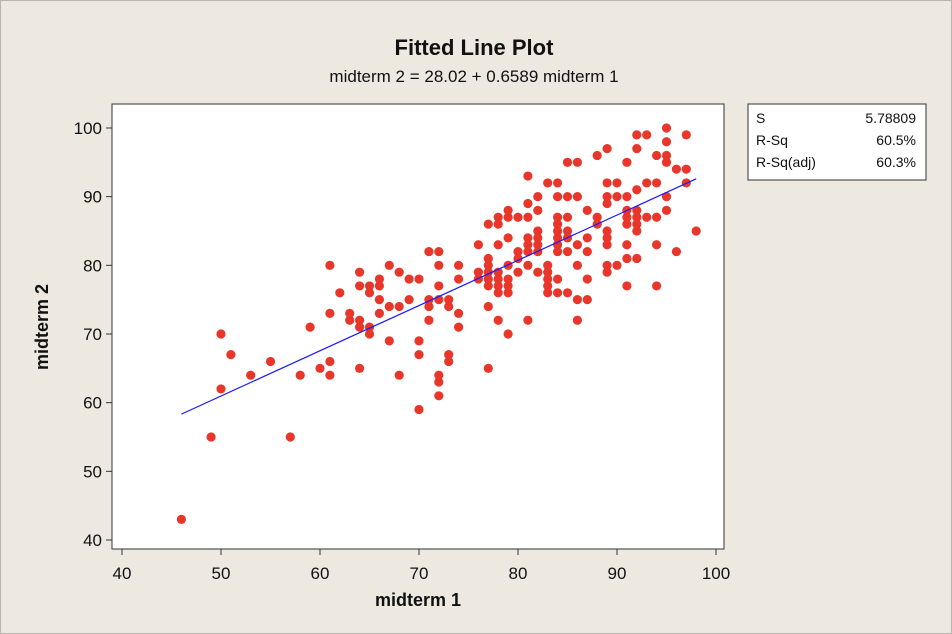 This screenshot has width=952, height=634. What do you see at coordinates (896, 162) in the screenshot?
I see `stat-value: 60.3%` at bounding box center [896, 162].